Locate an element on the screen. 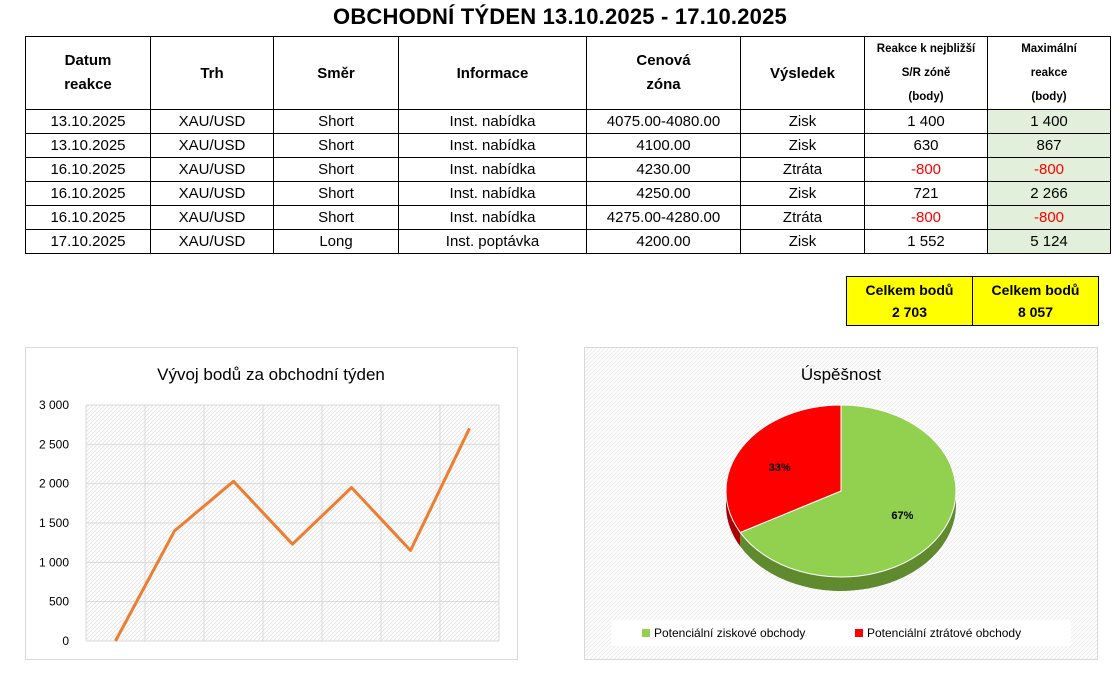  cell-max: 2 266 is located at coordinates (1049, 193).